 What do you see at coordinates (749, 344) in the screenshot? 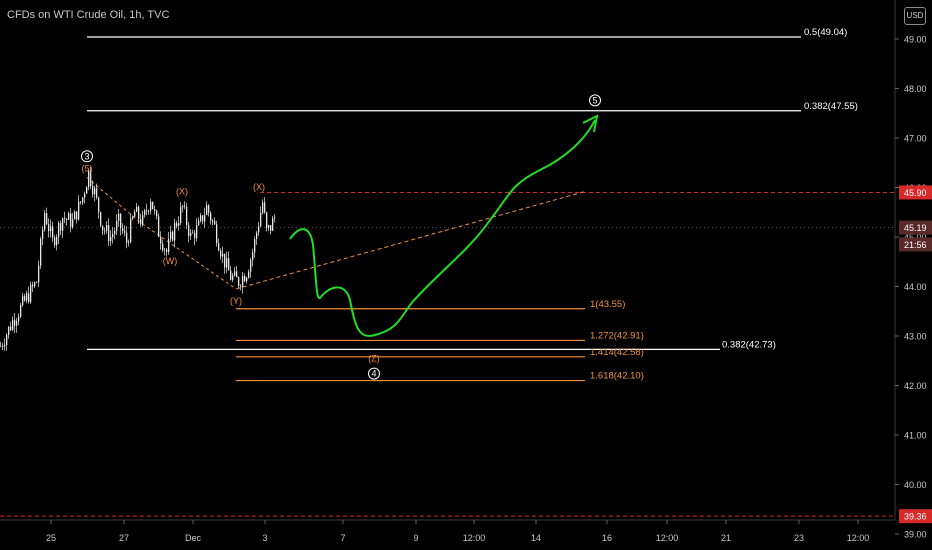
I see `fib-level-label: 0.382(42.73)` at bounding box center [749, 344].